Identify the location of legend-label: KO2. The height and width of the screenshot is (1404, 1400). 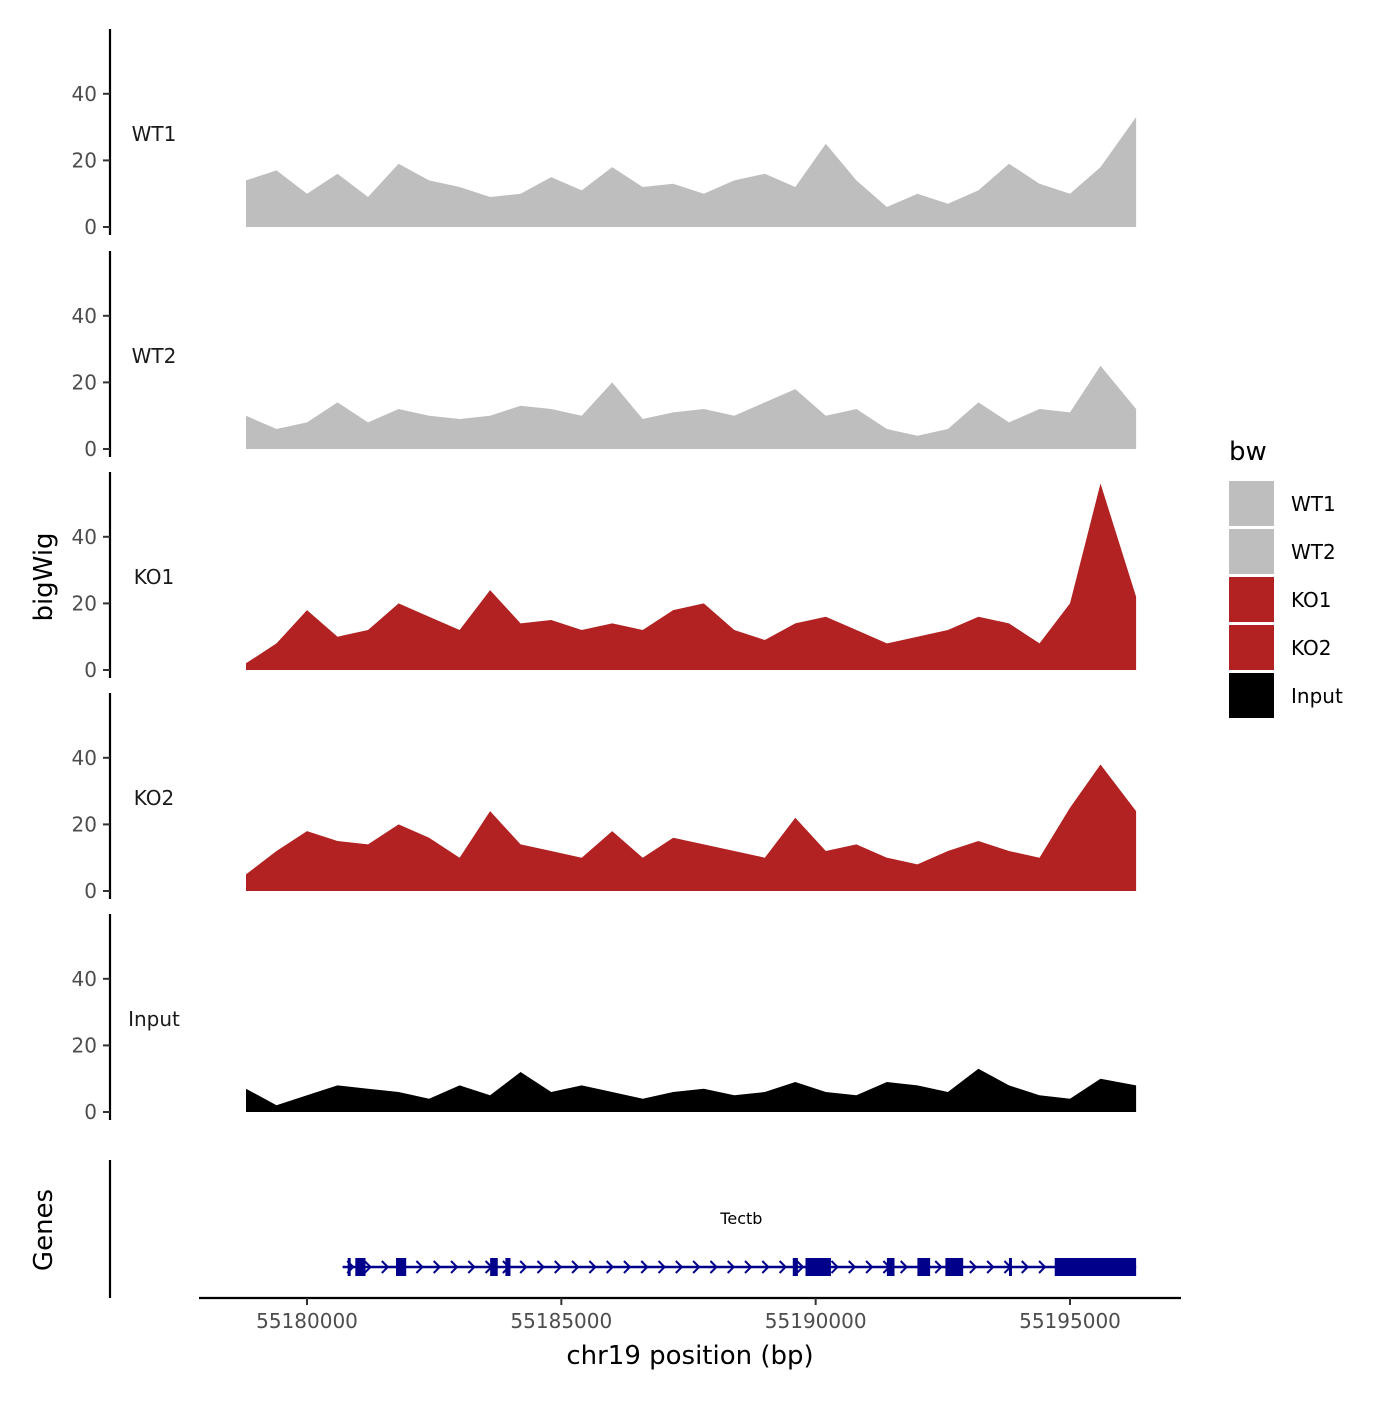
(1311, 648).